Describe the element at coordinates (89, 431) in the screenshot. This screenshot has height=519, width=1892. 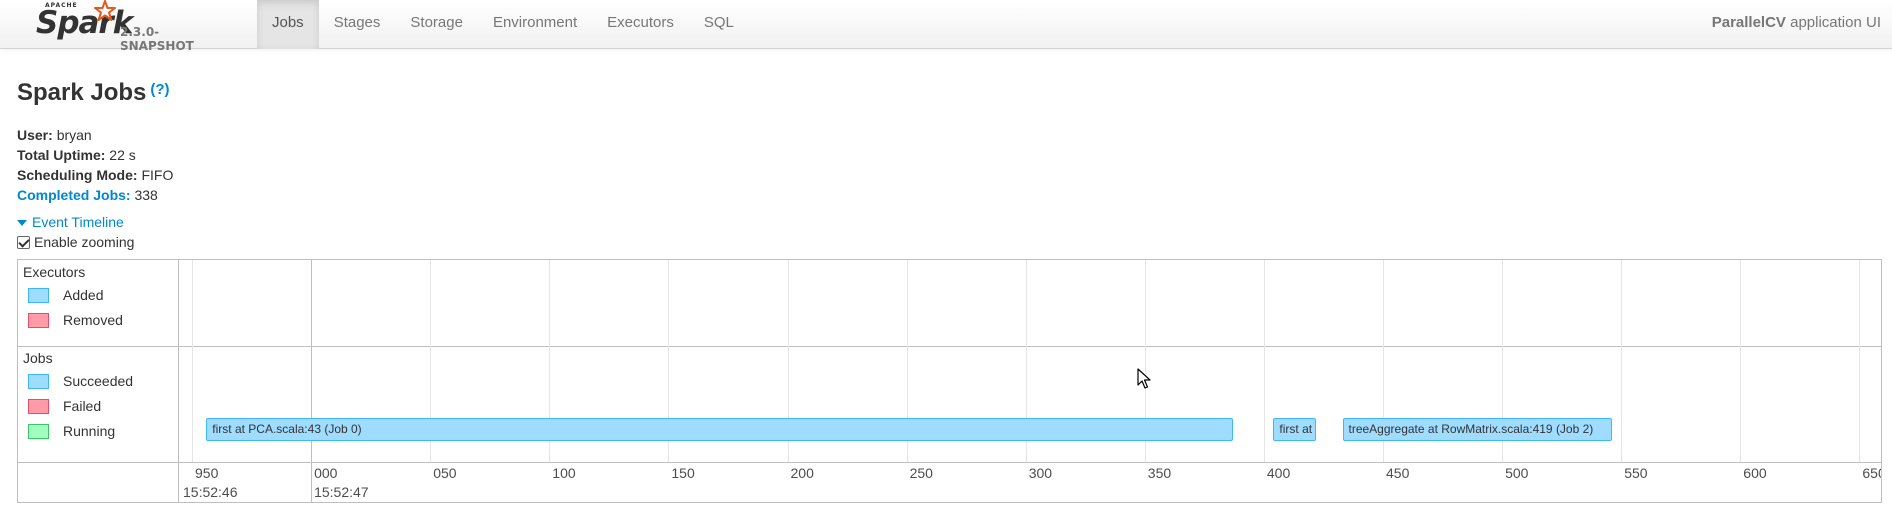
I see `legend-running-label: Running` at that location.